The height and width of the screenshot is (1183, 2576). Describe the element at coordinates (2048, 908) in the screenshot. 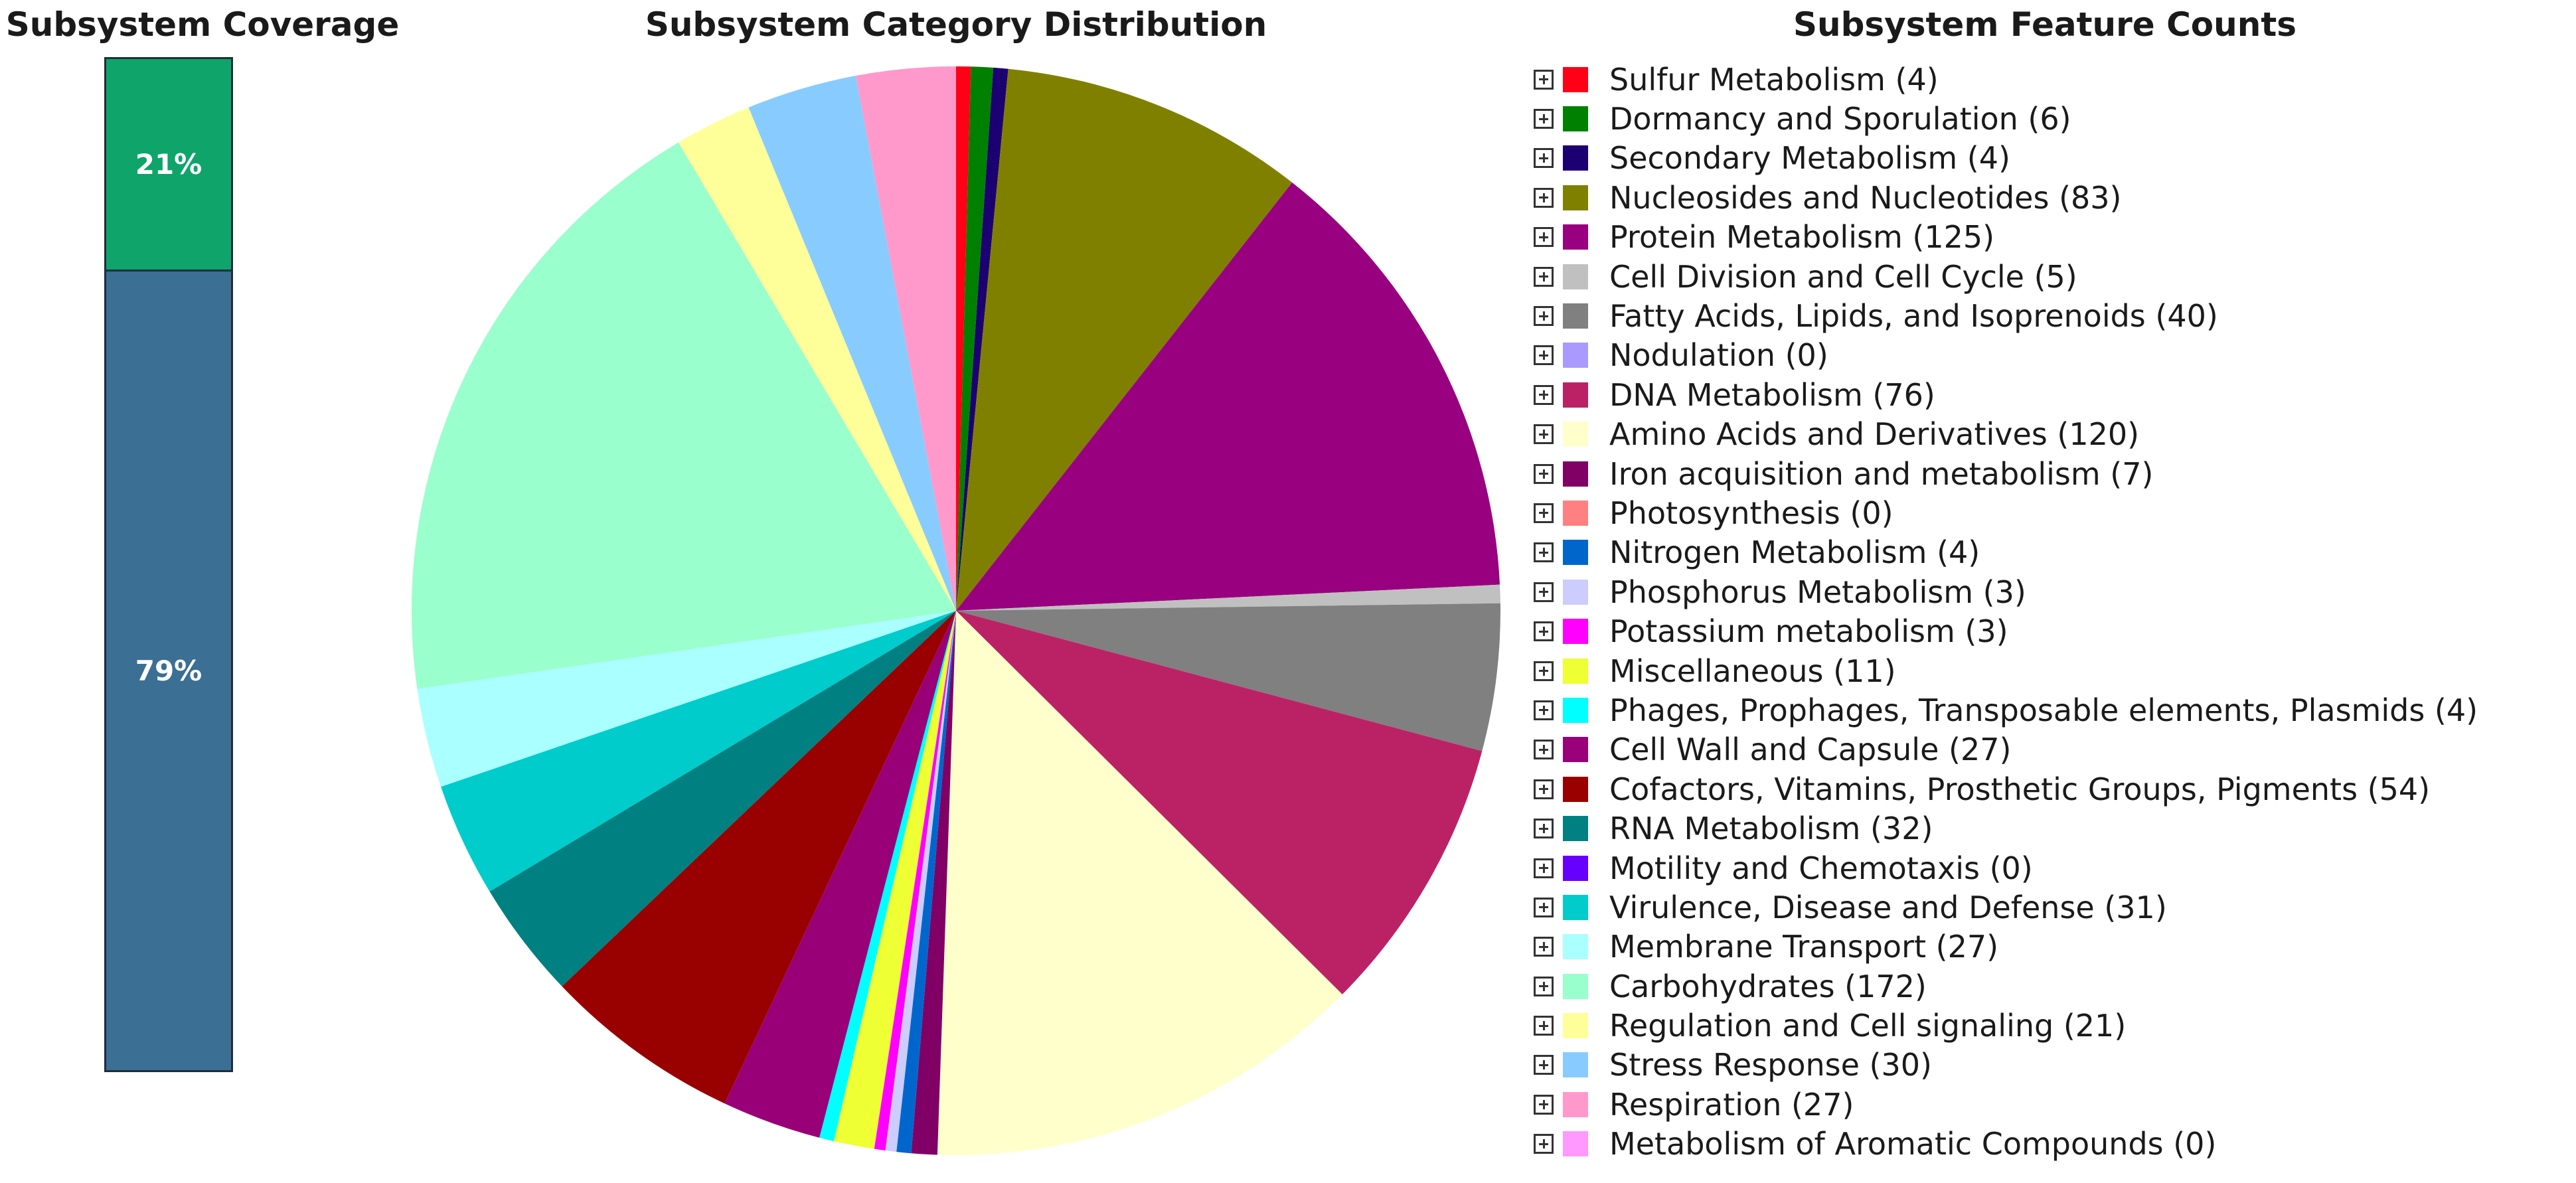

I see `legend-item: Virulence, Disease and Defense (31)` at that location.